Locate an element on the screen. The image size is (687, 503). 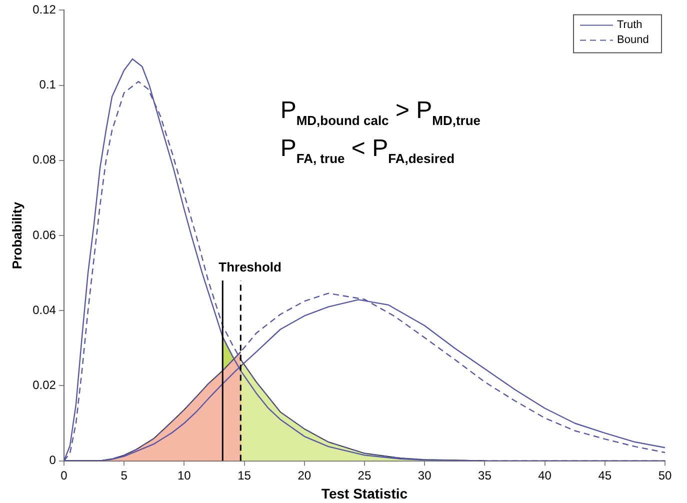
x-tick-label: 45 is located at coordinates (605, 475).